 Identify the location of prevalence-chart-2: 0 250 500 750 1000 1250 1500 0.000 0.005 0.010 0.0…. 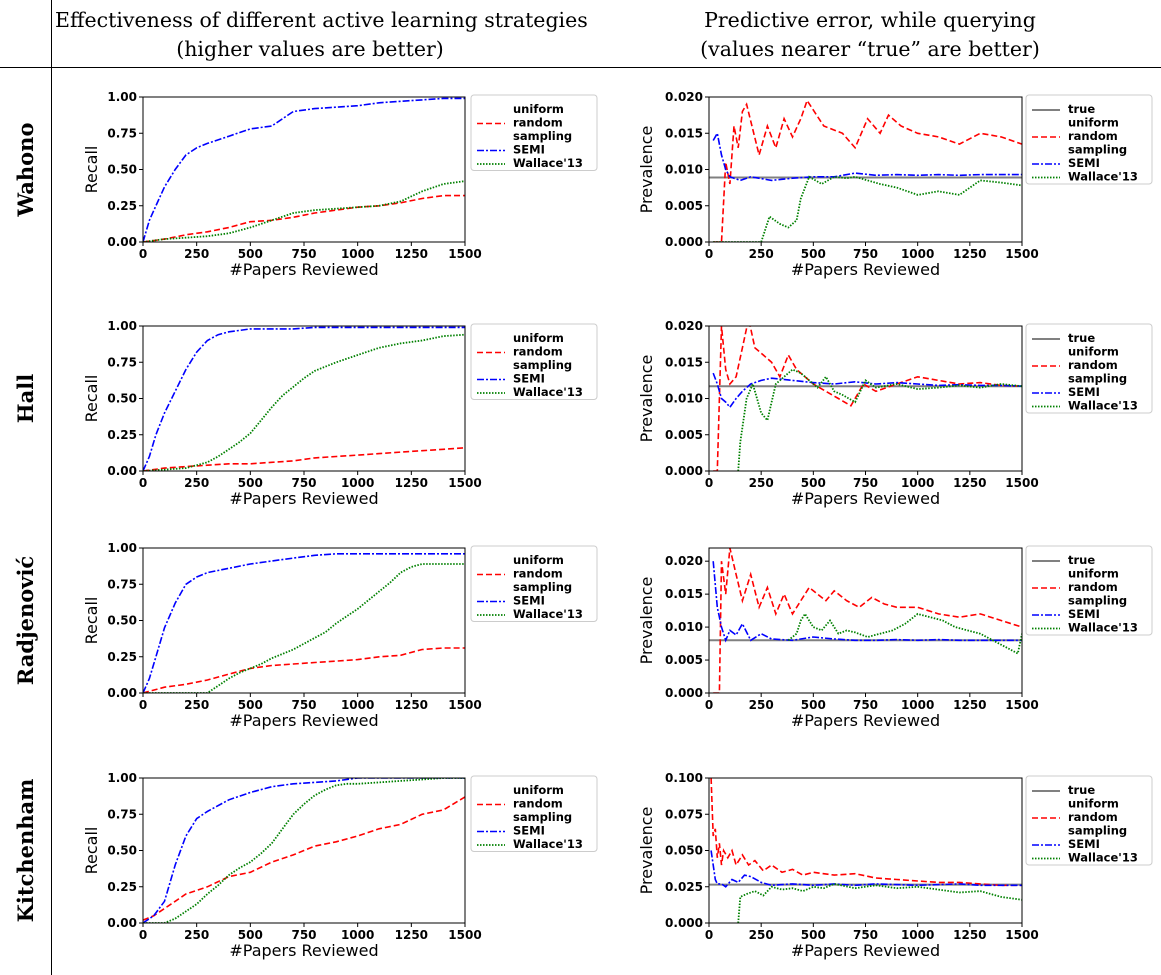
(895, 637).